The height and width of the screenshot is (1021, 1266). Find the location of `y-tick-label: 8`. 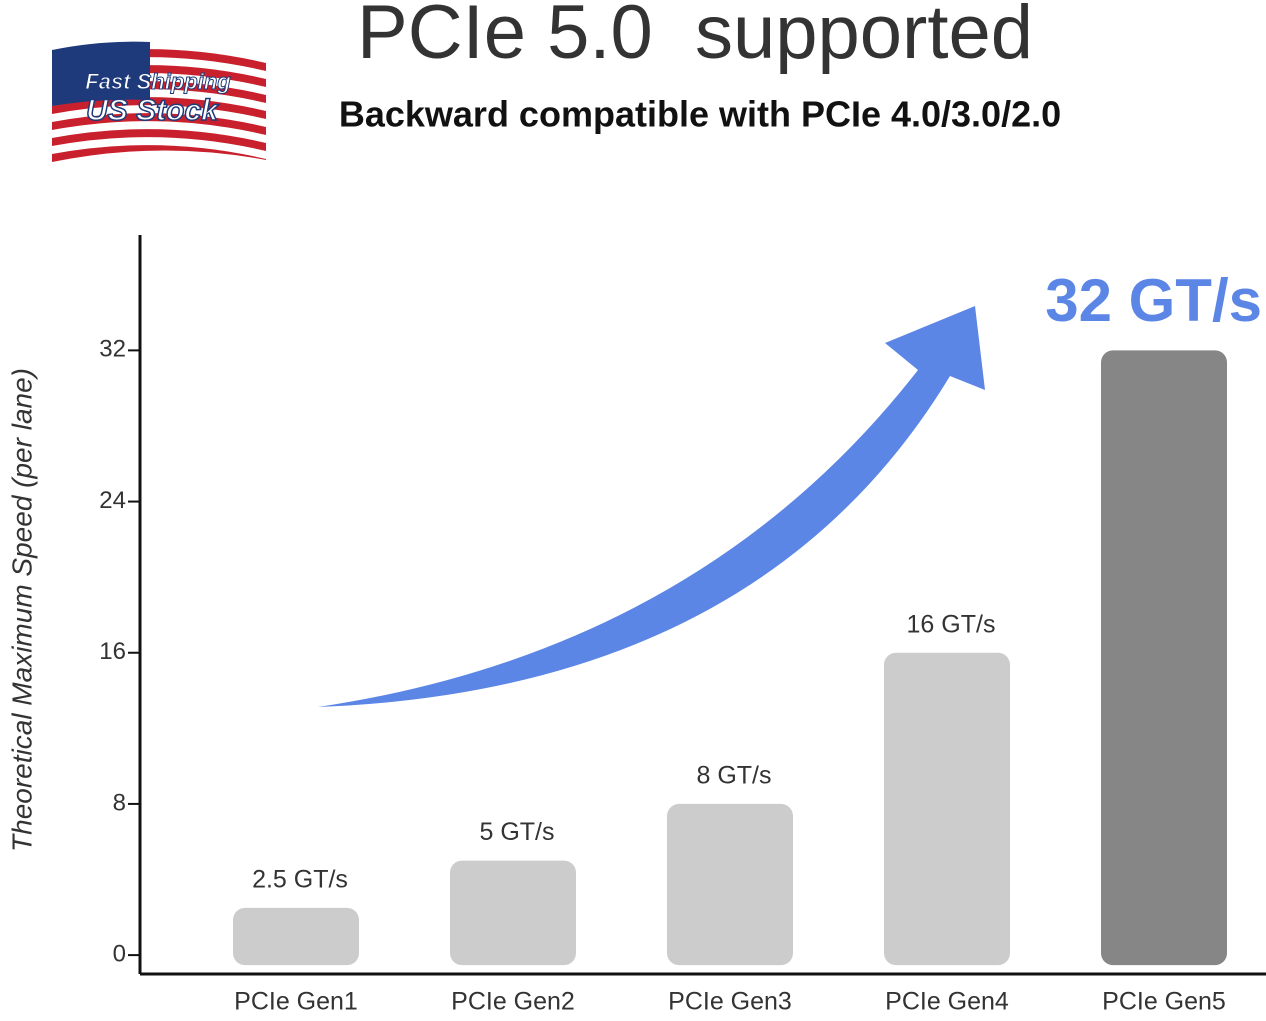

y-tick-label: 8 is located at coordinates (119, 802).